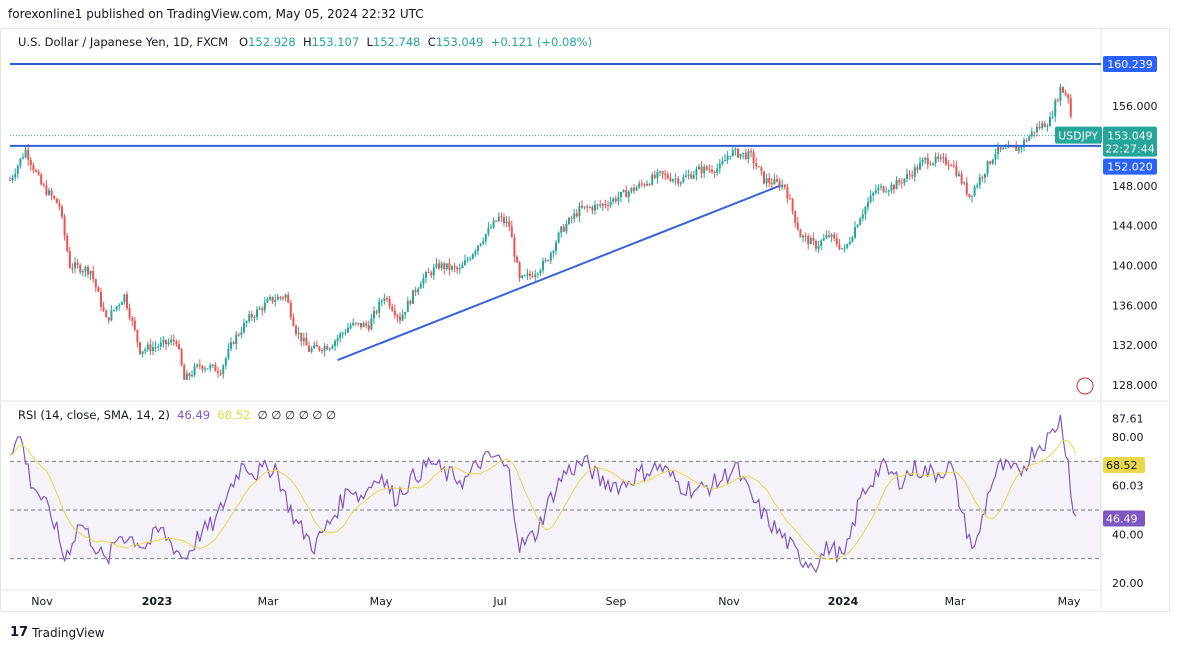 This screenshot has width=1177, height=650. What do you see at coordinates (843, 601) in the screenshot?
I see `time-tick: 2024` at bounding box center [843, 601].